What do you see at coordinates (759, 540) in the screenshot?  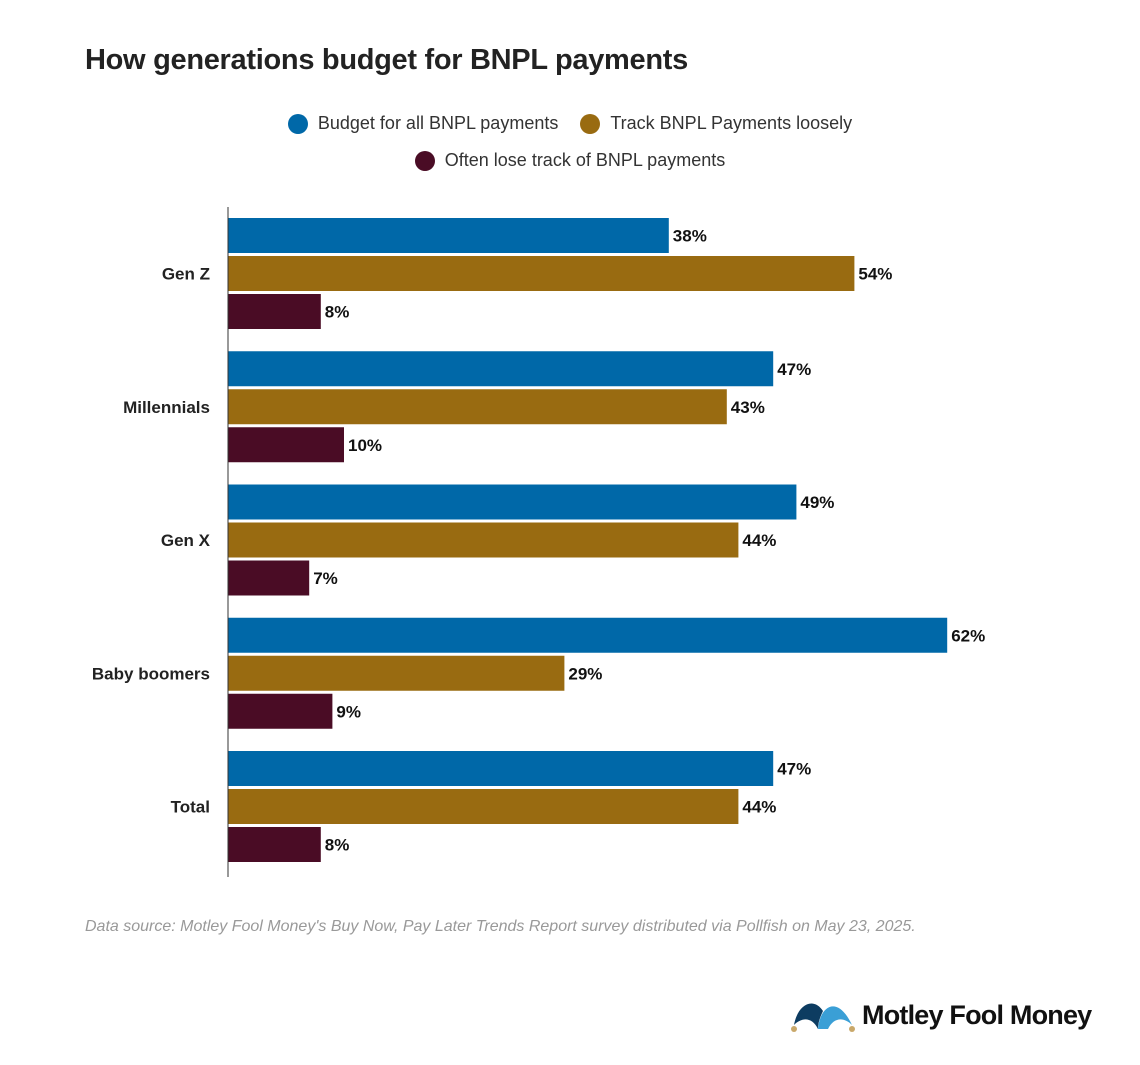 I see `data-label-gen-x-1: 44%` at bounding box center [759, 540].